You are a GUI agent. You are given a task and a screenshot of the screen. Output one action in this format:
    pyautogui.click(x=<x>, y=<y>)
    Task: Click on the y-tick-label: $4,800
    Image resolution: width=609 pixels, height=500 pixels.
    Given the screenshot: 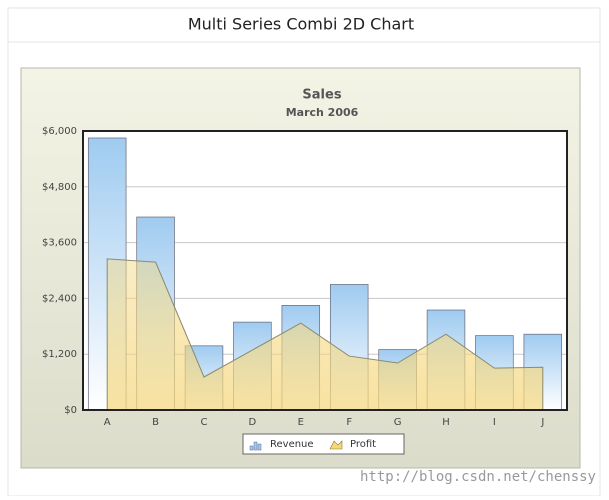 What is the action you would take?
    pyautogui.click(x=59, y=187)
    